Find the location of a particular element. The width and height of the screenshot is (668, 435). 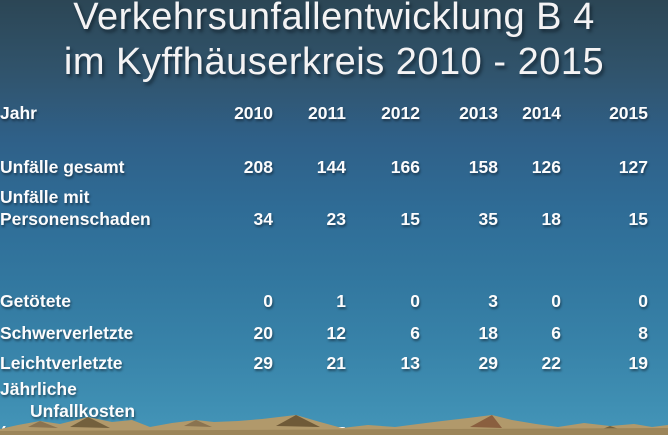

value-cell: 35 is located at coordinates (488, 219).